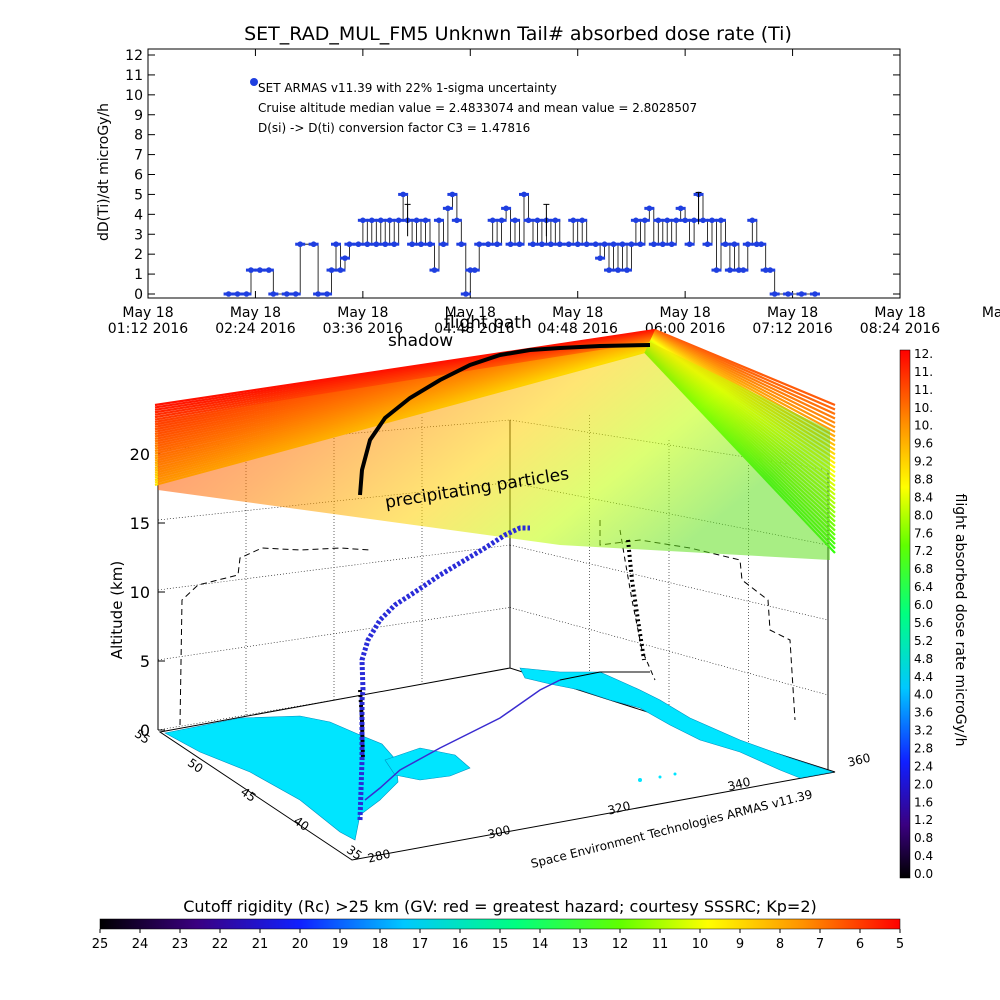 The height and width of the screenshot is (1000, 1000). What do you see at coordinates (500, 924) in the screenshot?
I see `rigidity-colorbar` at bounding box center [500, 924].